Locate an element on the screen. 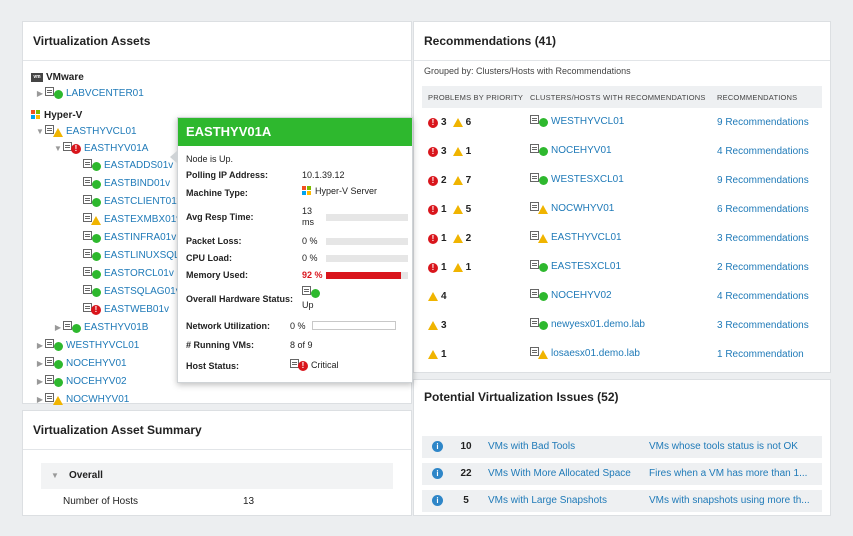  table-row: 3 newyesx01.demo.lab 3 Recommendations is located at coordinates (622, 325).